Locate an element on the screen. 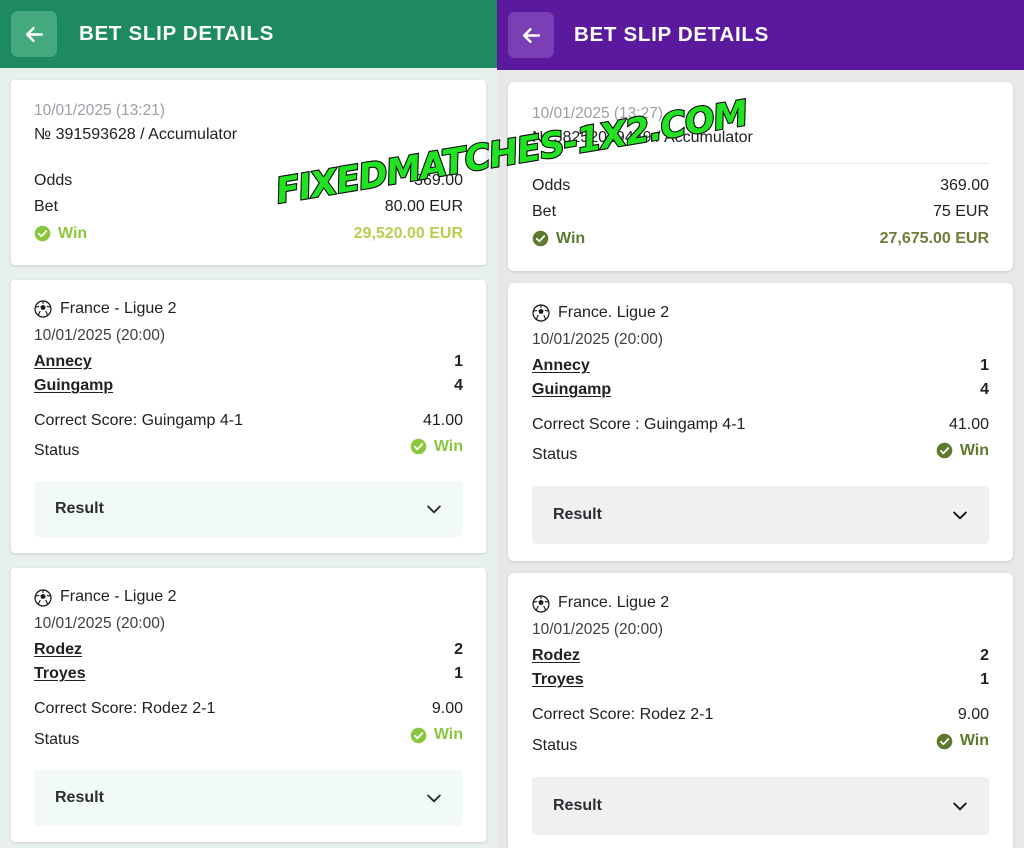  status-badge-right: Win is located at coordinates (558, 238).